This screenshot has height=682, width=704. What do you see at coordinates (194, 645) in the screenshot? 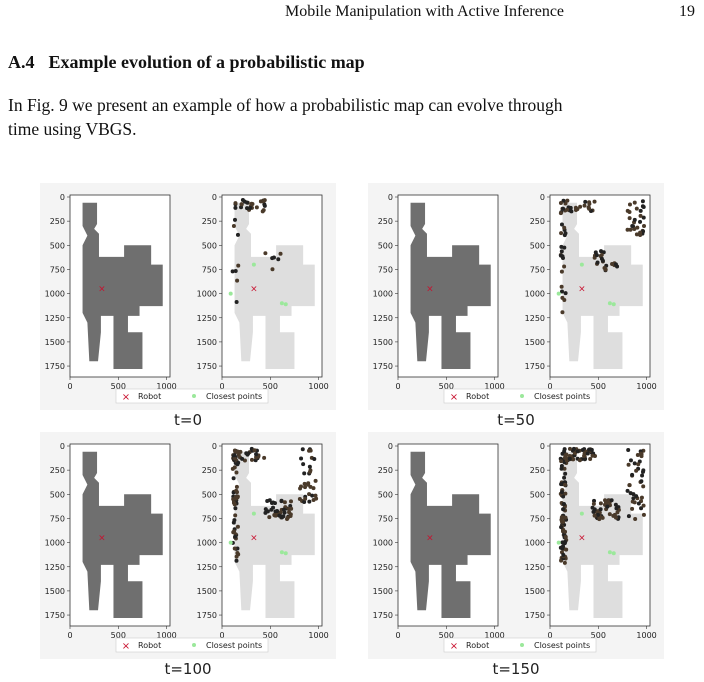
I see `legend-marker` at bounding box center [194, 645].